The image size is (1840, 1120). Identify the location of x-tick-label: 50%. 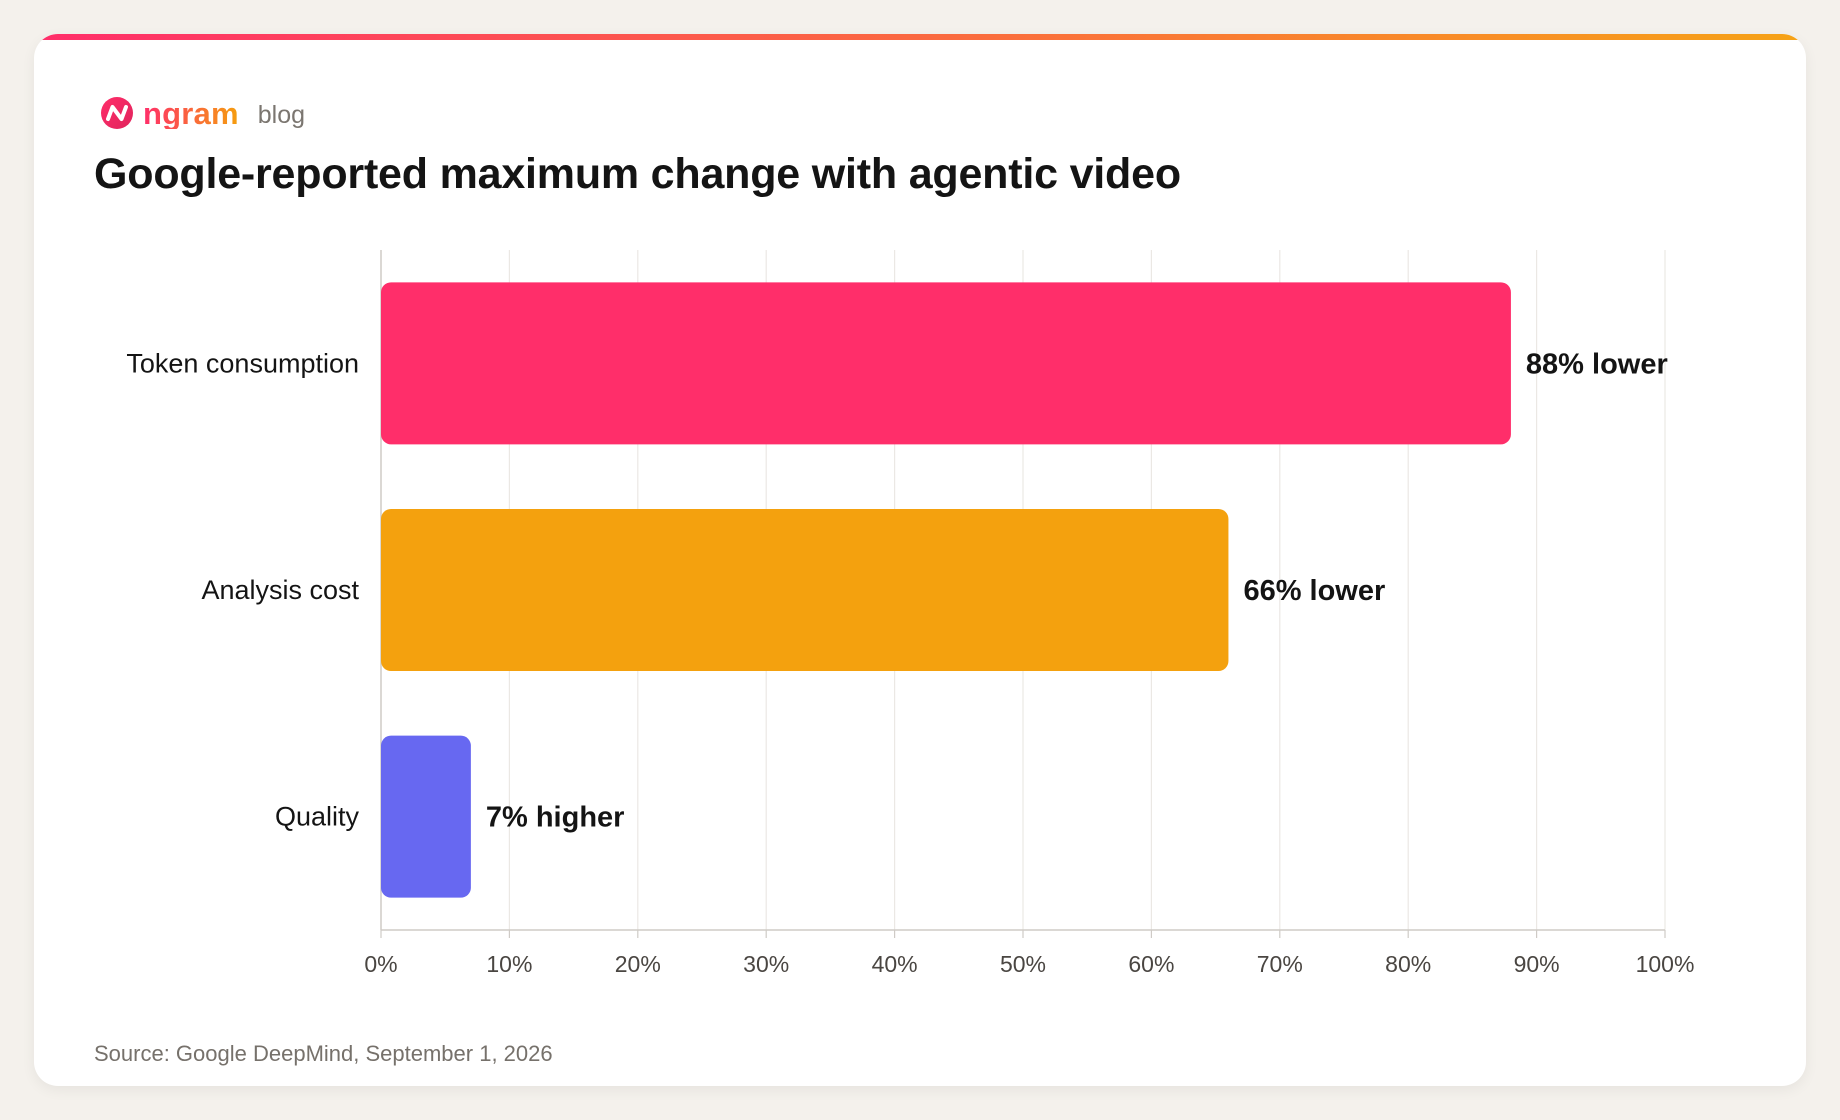
(1023, 964).